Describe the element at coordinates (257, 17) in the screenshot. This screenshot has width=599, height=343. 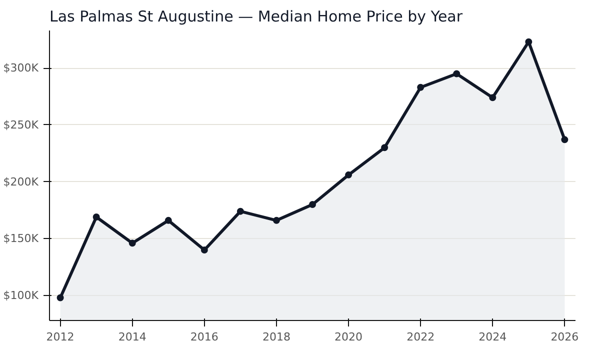
I see `chart-title: Las Palmas St Augustine — Median Home Price by Year` at that location.